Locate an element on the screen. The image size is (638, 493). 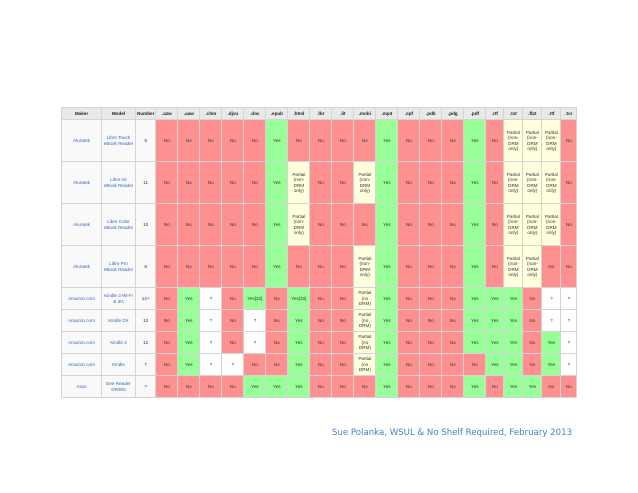
column-header: .djvu is located at coordinates (233, 113).